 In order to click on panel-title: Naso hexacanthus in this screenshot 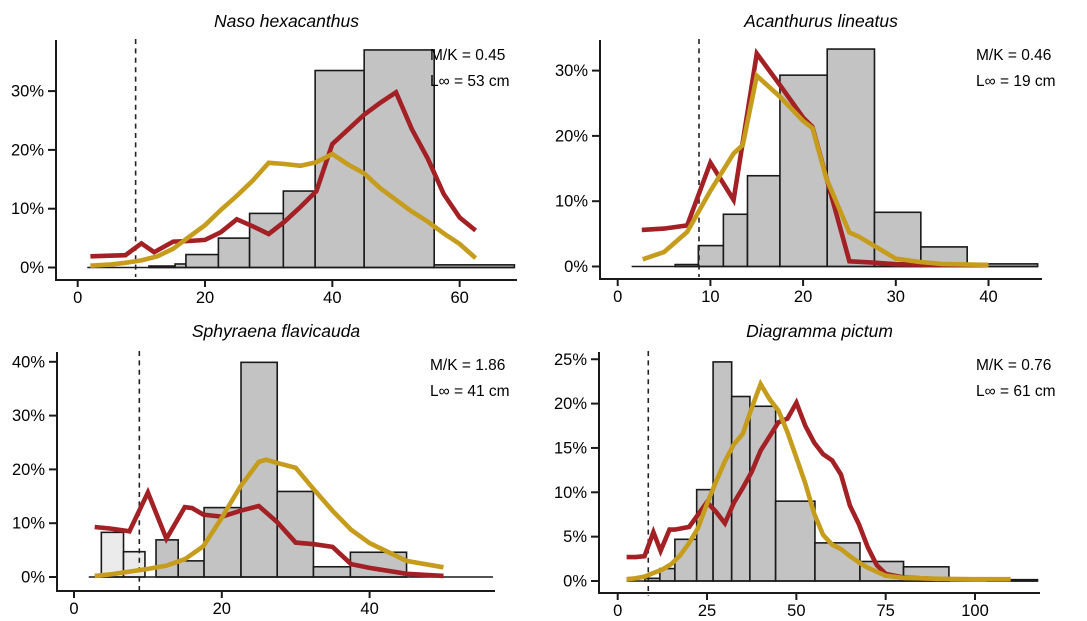, I will do `click(286, 21)`.